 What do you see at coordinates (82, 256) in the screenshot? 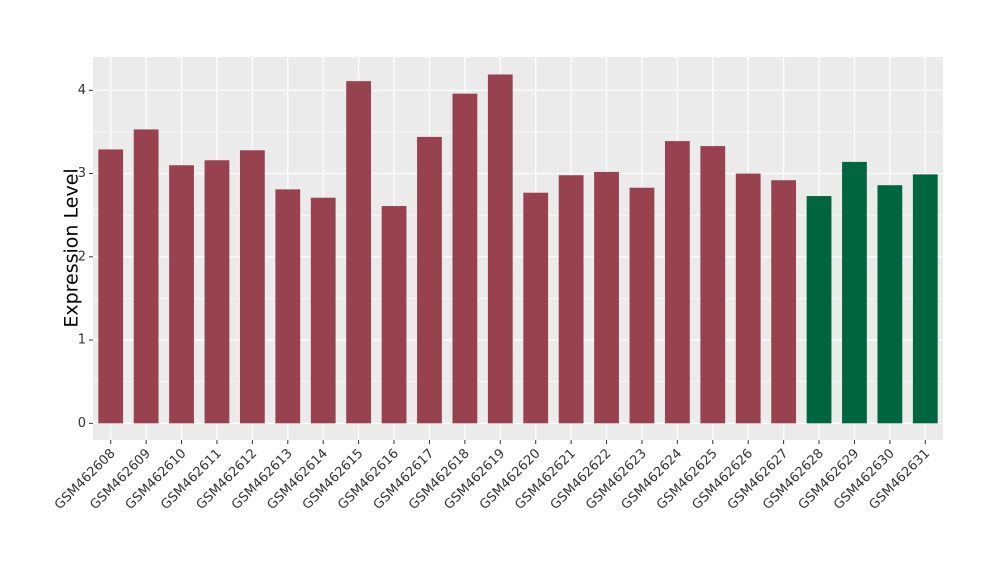
I see `y-tick-label: 2` at bounding box center [82, 256].